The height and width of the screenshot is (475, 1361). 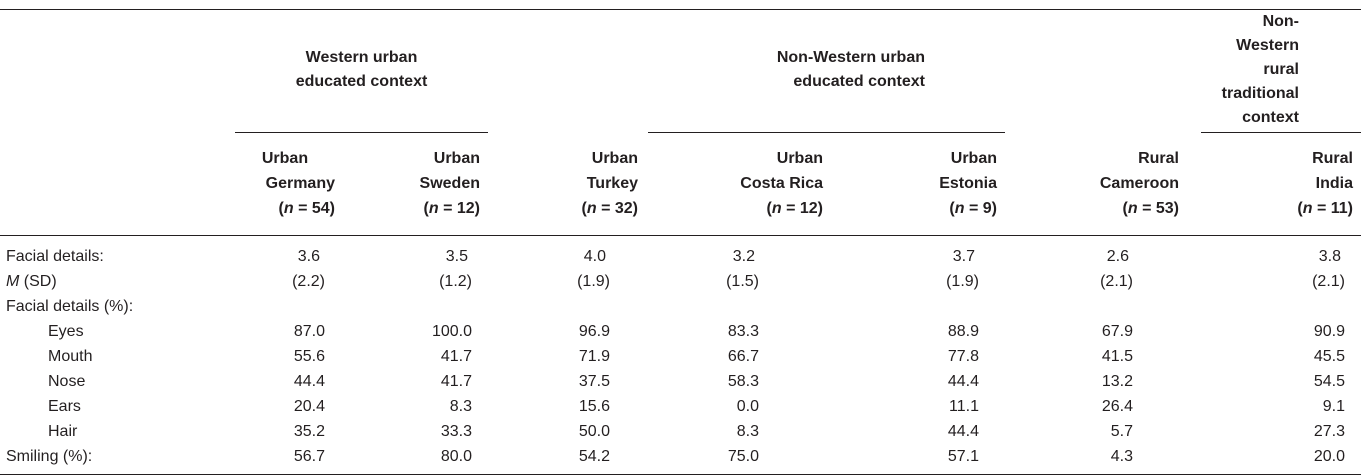 What do you see at coordinates (924, 184) in the screenshot?
I see `column-header-estonia: Urban Estonia (n = 9)` at bounding box center [924, 184].